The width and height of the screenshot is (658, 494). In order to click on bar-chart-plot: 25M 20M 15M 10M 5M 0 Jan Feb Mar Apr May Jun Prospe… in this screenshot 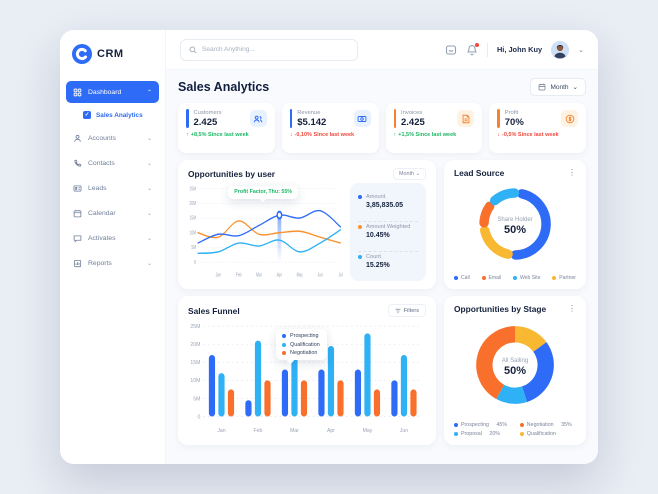, I will do `click(307, 378)`.